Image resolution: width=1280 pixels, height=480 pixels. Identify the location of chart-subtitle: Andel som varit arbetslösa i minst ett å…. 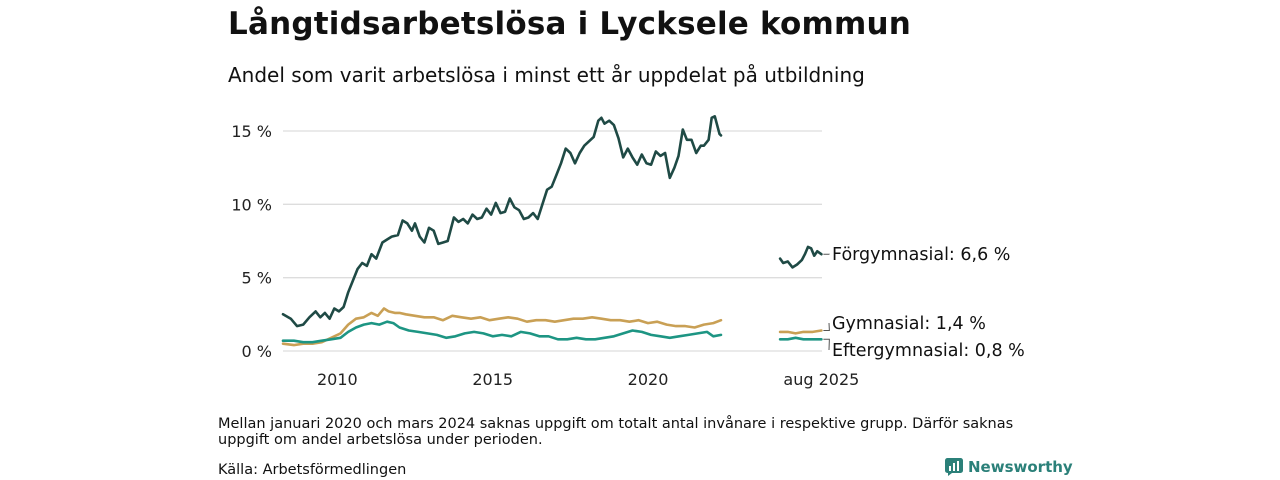
(546, 75).